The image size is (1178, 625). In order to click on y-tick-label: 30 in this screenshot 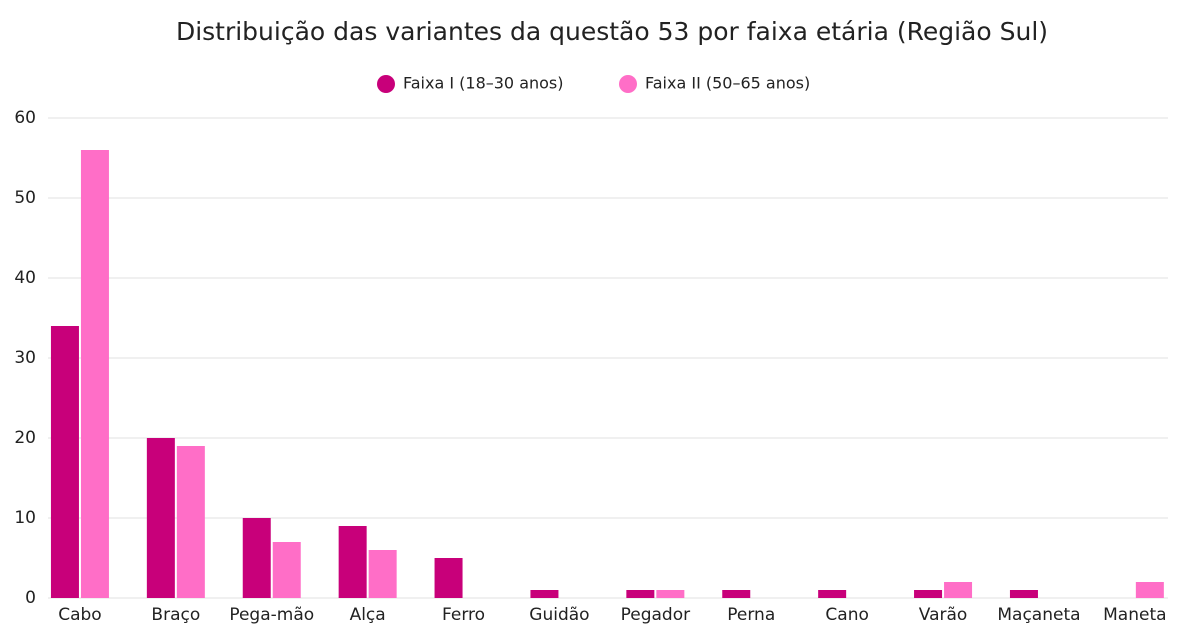, I will do `click(25, 358)`.